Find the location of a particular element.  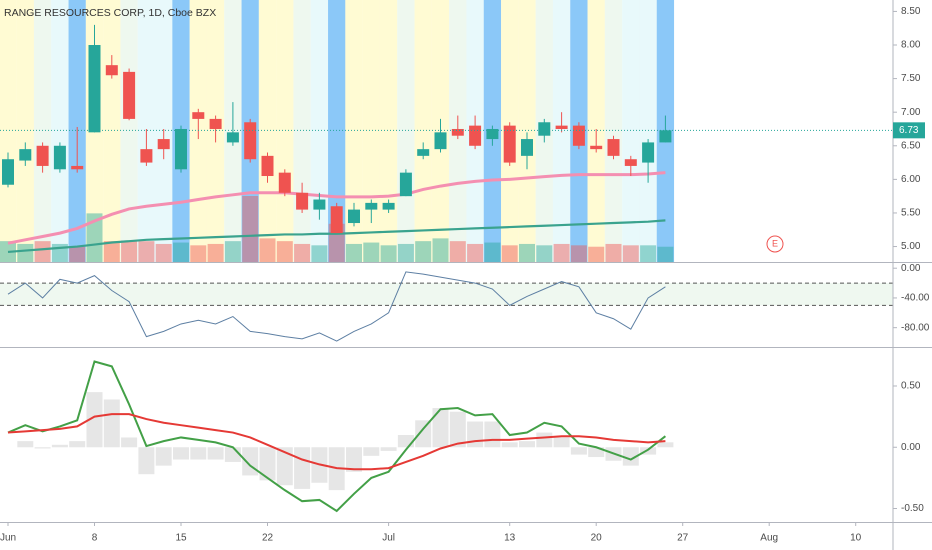

last-price-tag is located at coordinates (909, 130).